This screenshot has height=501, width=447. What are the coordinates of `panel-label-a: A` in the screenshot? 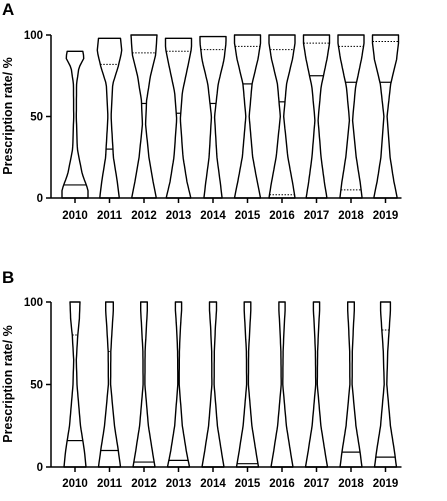 It's located at (8, 9).